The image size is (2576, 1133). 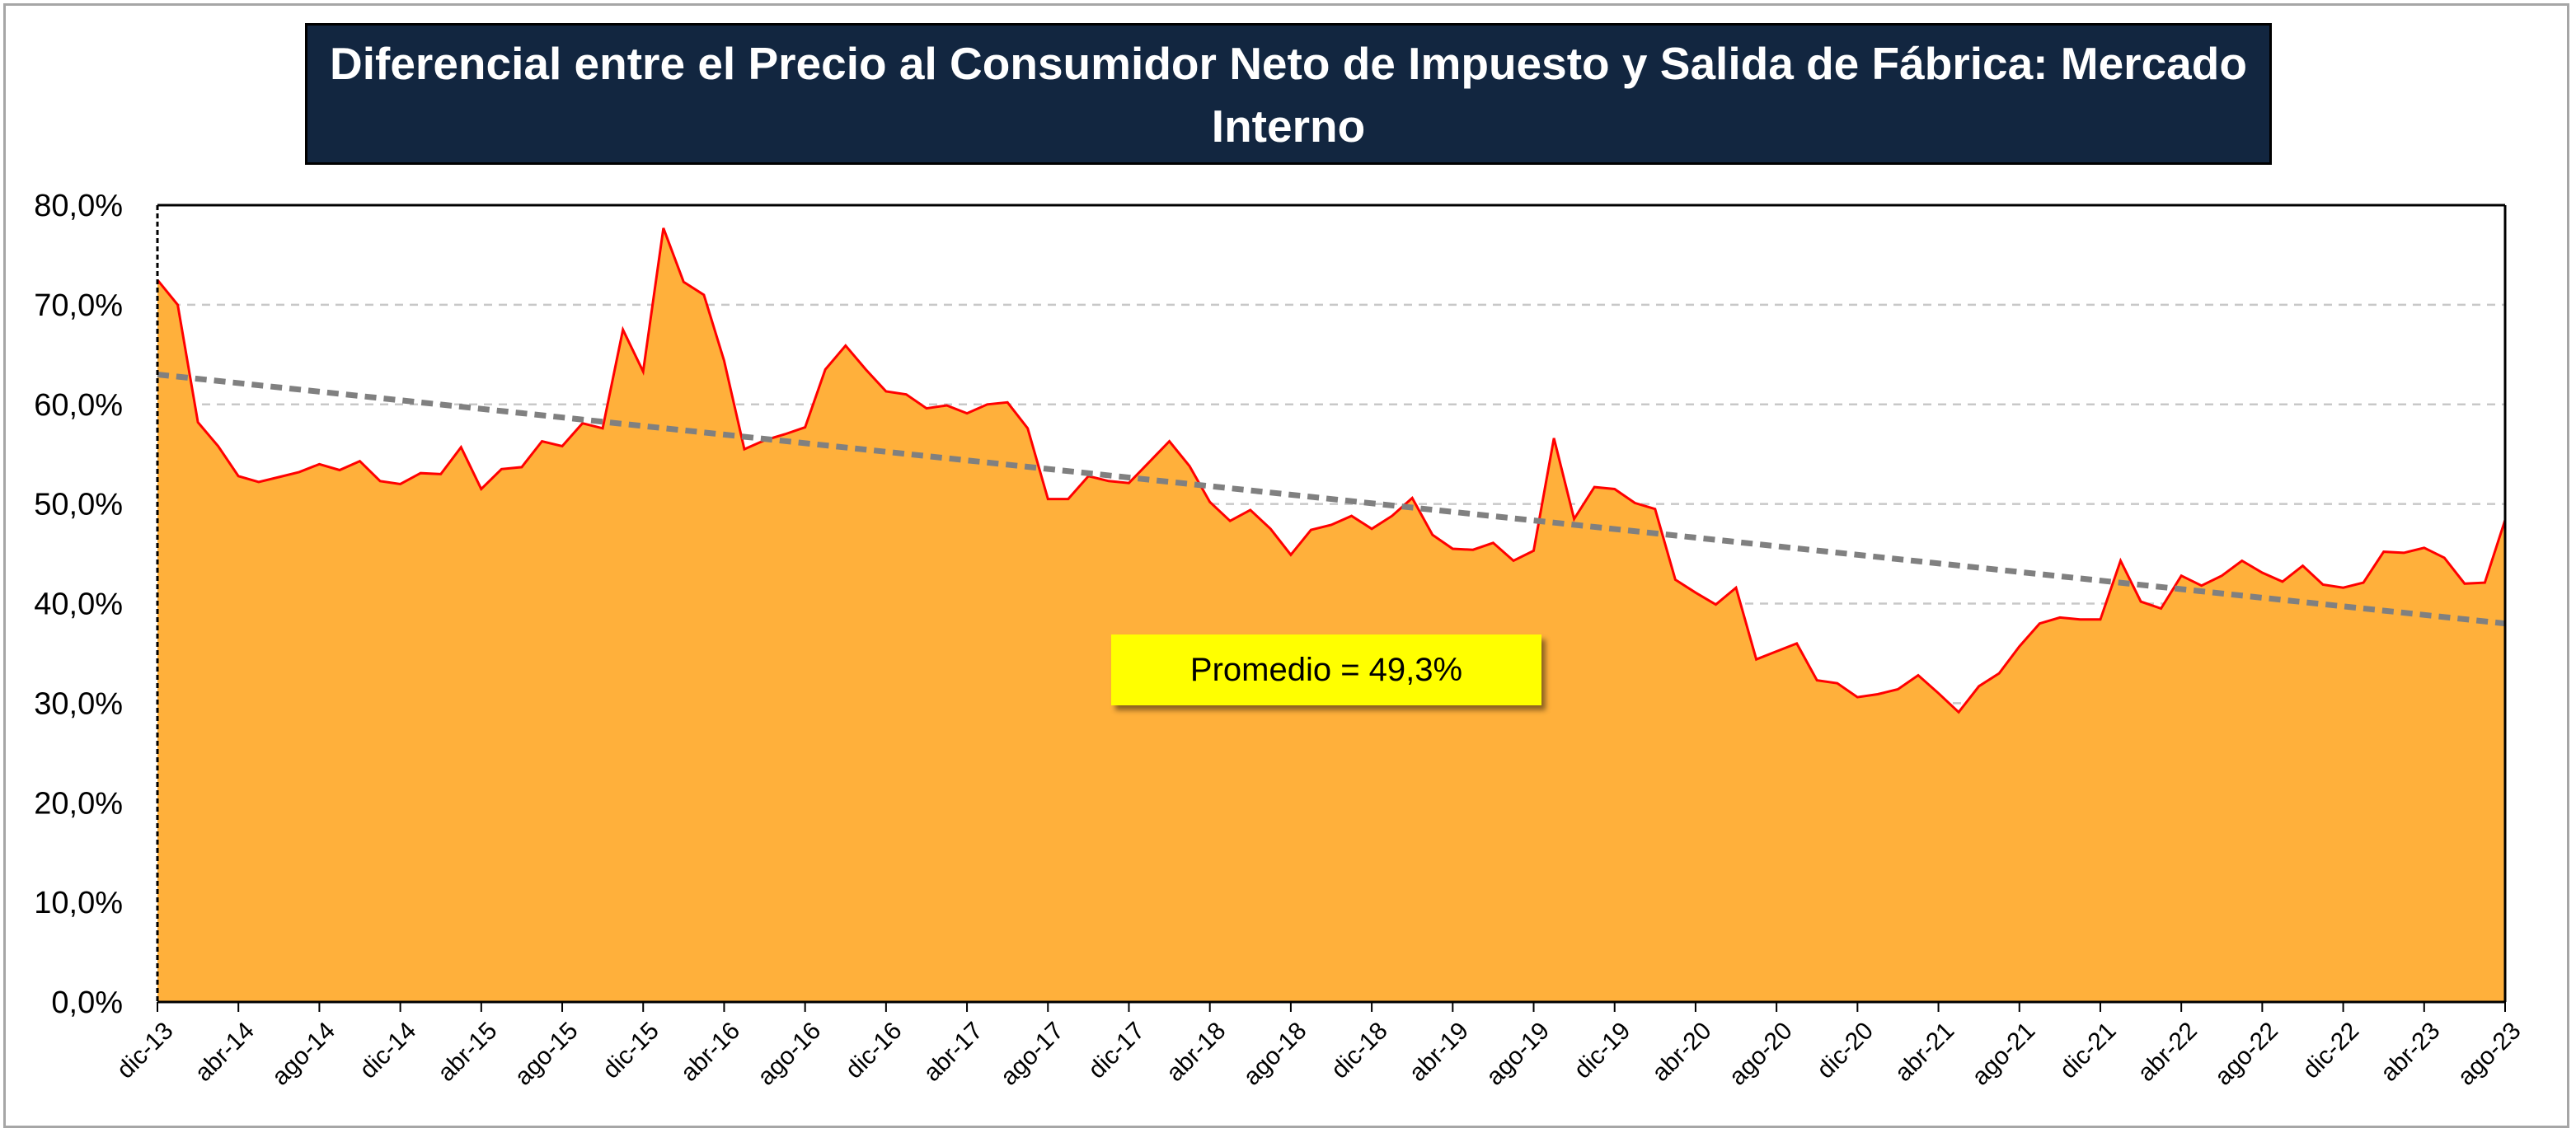 I want to click on x-tick-label: abr-19, so click(x=1439, y=1052).